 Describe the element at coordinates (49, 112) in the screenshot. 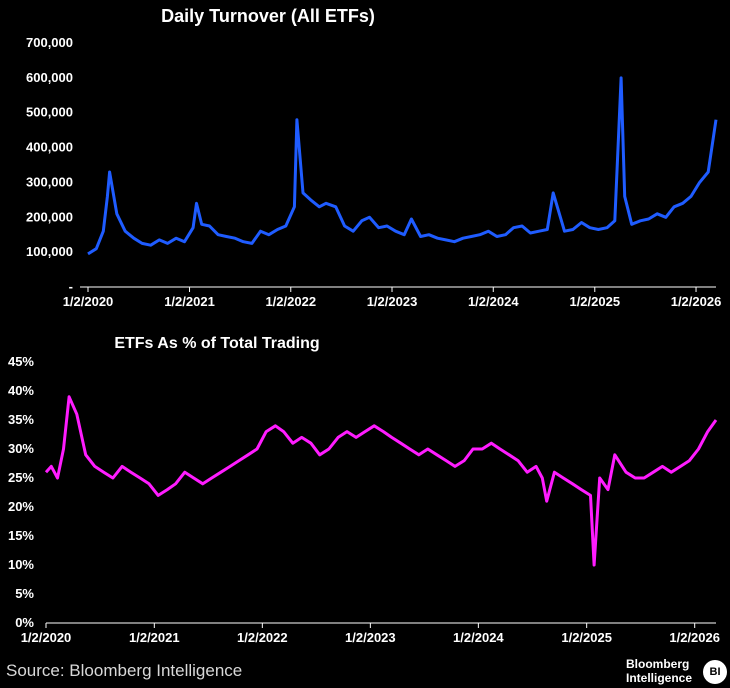

I see `y-tick-label: 500,000` at that location.